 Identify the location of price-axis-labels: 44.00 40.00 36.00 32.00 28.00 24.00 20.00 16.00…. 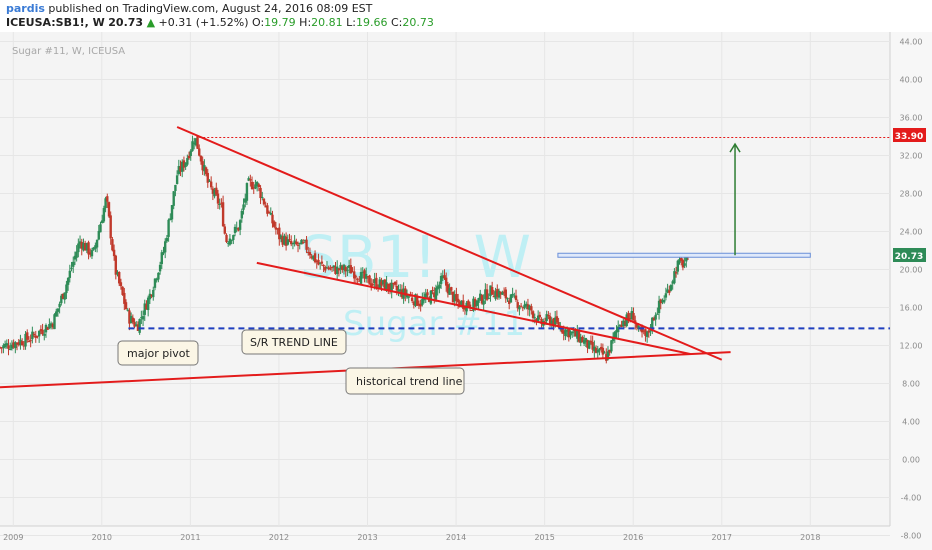
(911, 289).